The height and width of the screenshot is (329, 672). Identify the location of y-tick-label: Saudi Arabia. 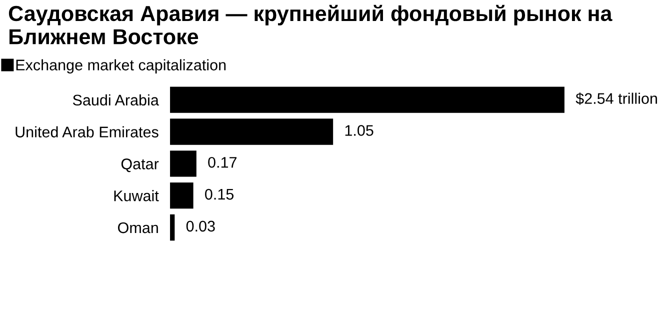
(115, 100).